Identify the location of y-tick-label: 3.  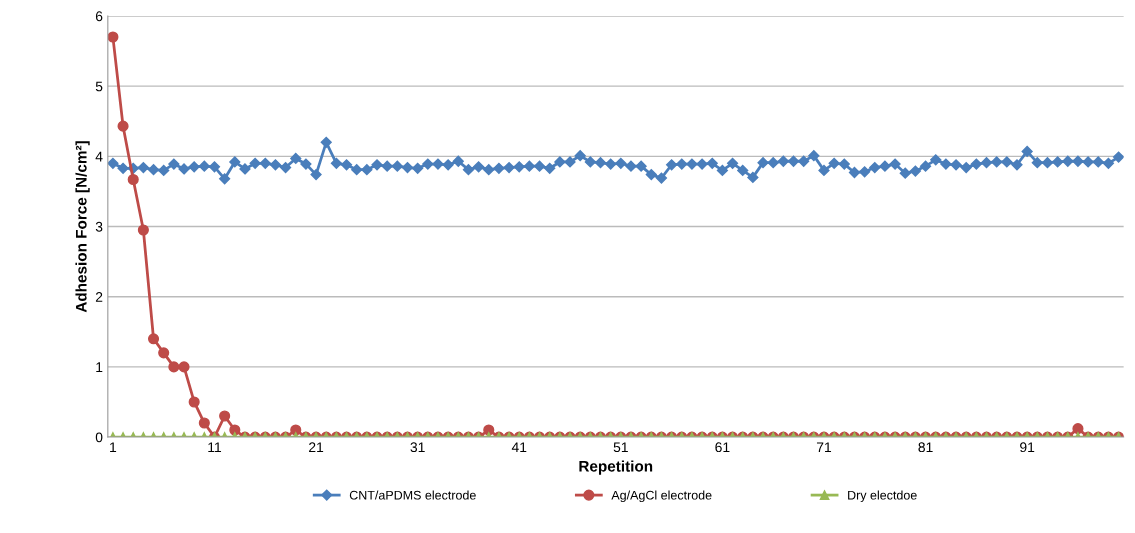
(99, 226).